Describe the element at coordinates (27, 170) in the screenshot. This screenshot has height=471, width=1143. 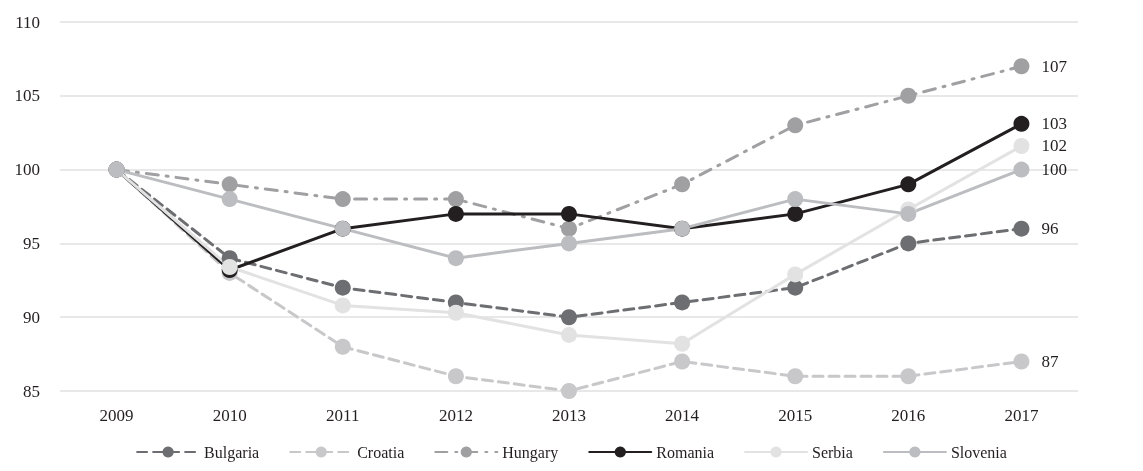
I see `y-tick-label: 100` at that location.